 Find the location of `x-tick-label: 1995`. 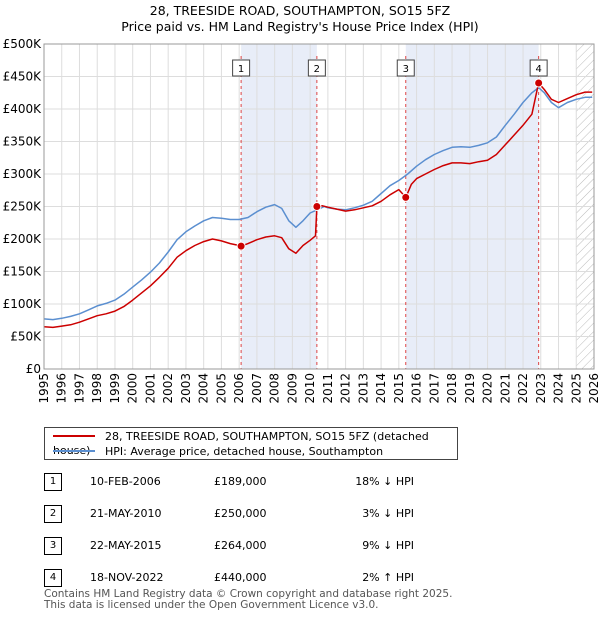

x-tick-label: 1995 is located at coordinates (44, 388).